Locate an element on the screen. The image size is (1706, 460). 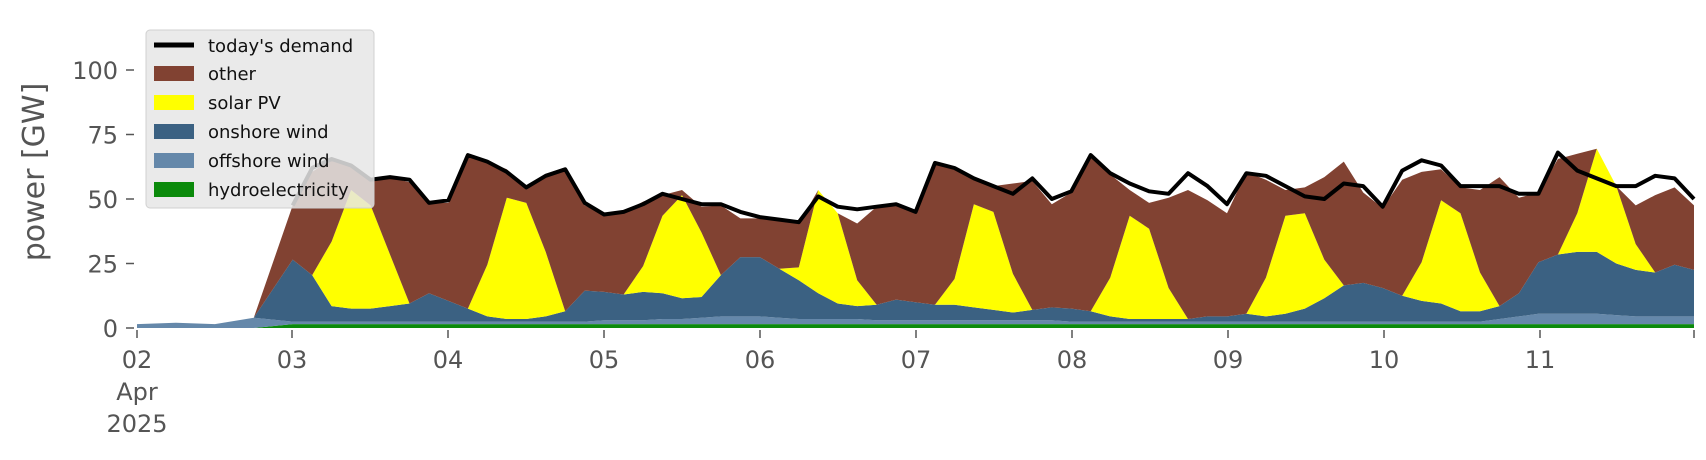
y-tick-label: 100 is located at coordinates (95, 71).